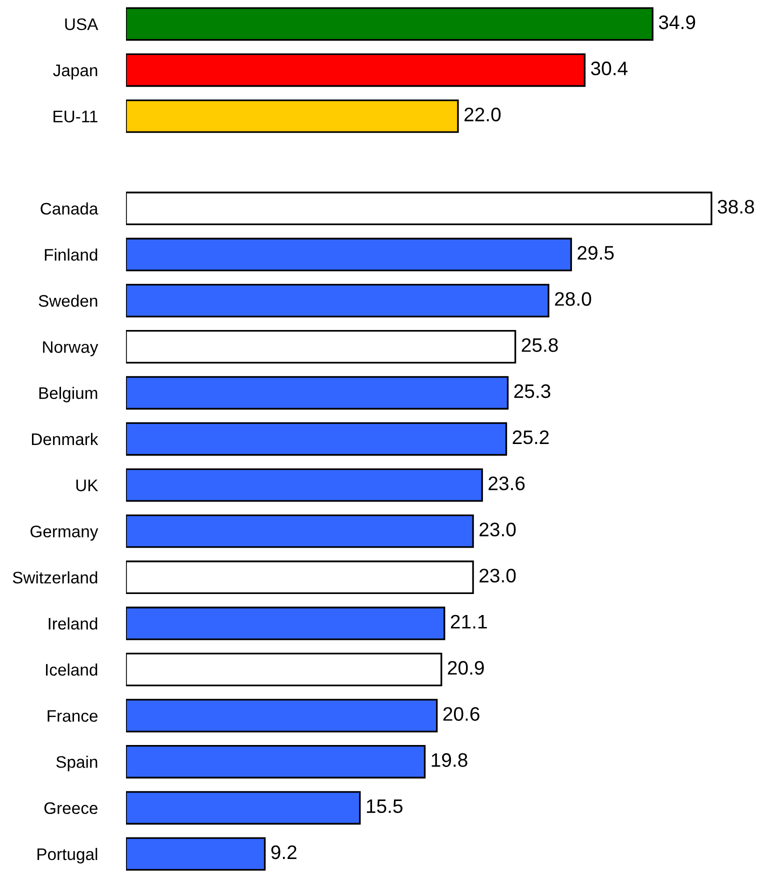 This screenshot has height=877, width=770. What do you see at coordinates (468, 621) in the screenshot?
I see `data-label: 21.1` at bounding box center [468, 621].